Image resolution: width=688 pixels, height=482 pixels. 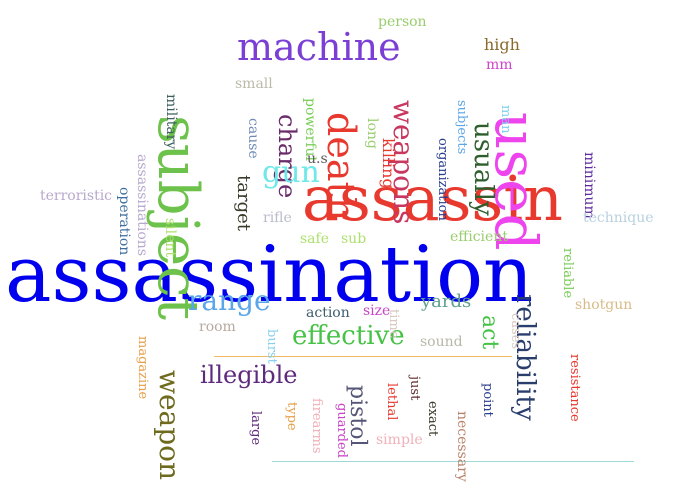 I want to click on word-guarded: guarded, so click(x=341, y=430).